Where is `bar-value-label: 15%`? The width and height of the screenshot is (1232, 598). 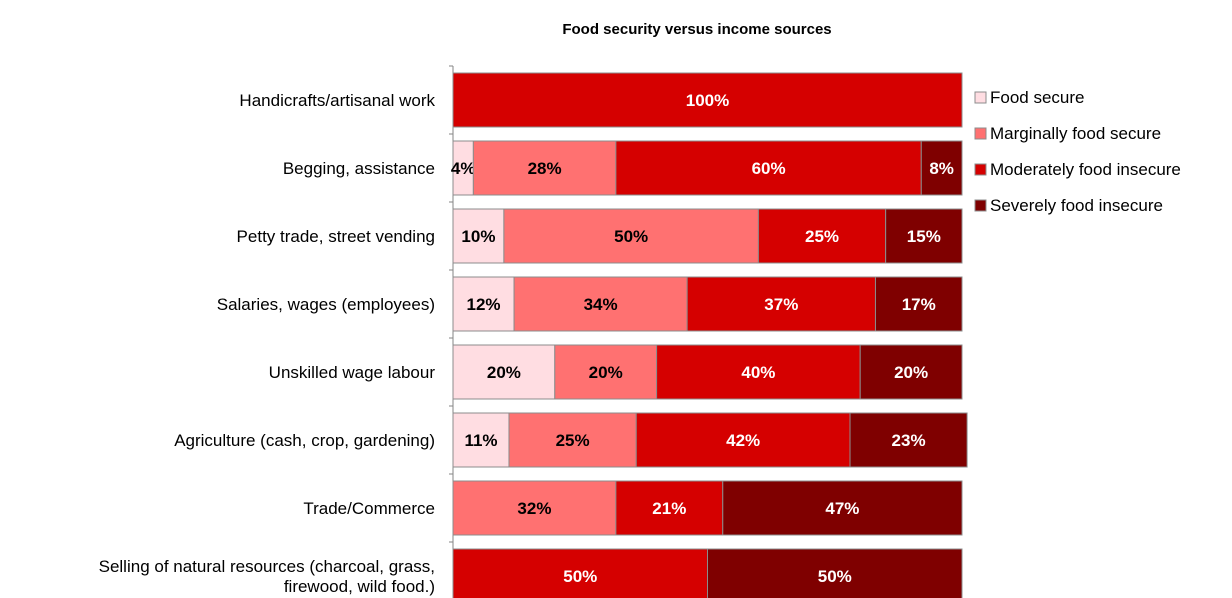
bar-value-label: 15% is located at coordinates (924, 236).